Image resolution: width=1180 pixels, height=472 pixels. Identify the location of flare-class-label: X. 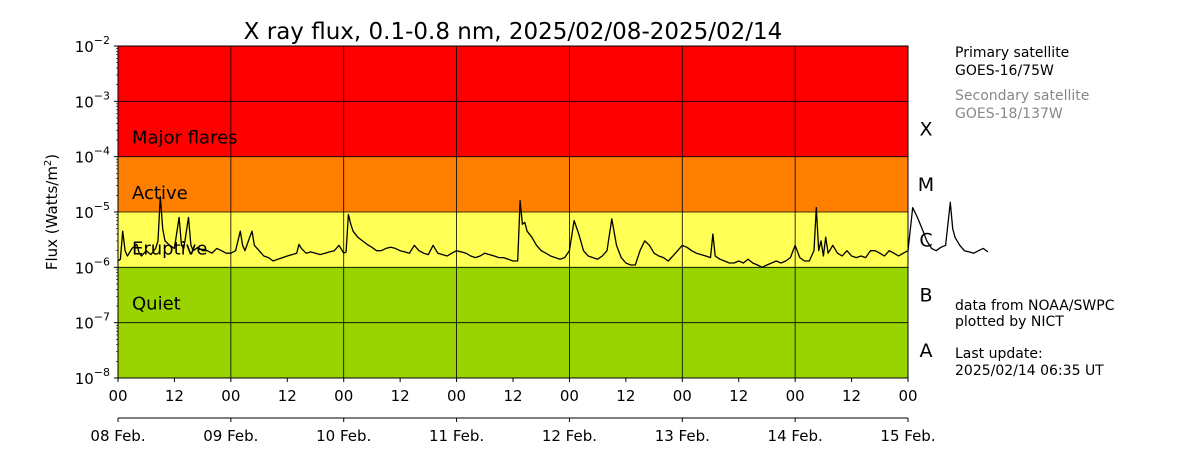
(925, 130).